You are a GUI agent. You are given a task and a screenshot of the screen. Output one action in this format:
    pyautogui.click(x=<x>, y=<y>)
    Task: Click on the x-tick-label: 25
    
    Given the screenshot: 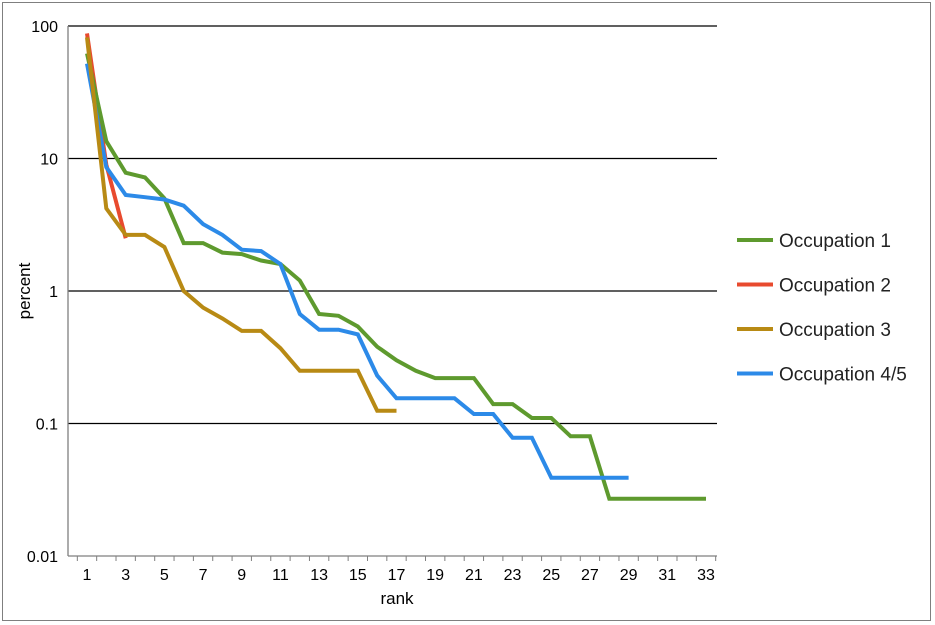 What is the action you would take?
    pyautogui.click(x=551, y=575)
    